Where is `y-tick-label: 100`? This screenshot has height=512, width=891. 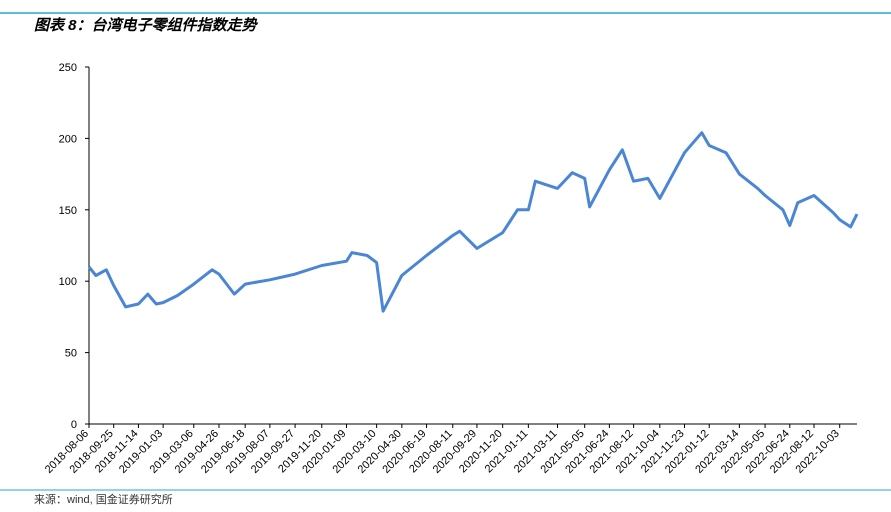
y-tick-label: 100 is located at coordinates (68, 282).